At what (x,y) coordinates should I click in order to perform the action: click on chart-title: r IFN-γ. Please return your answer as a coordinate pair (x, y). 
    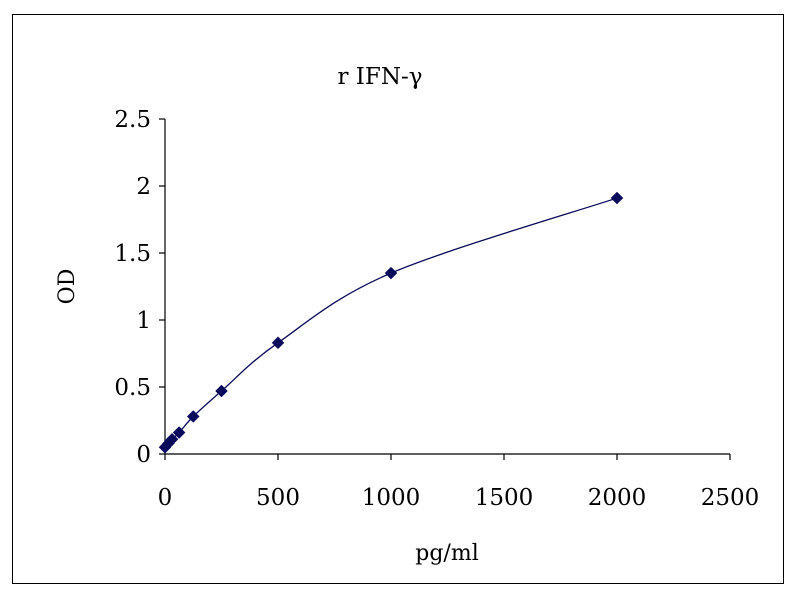
    Looking at the image, I should click on (380, 77).